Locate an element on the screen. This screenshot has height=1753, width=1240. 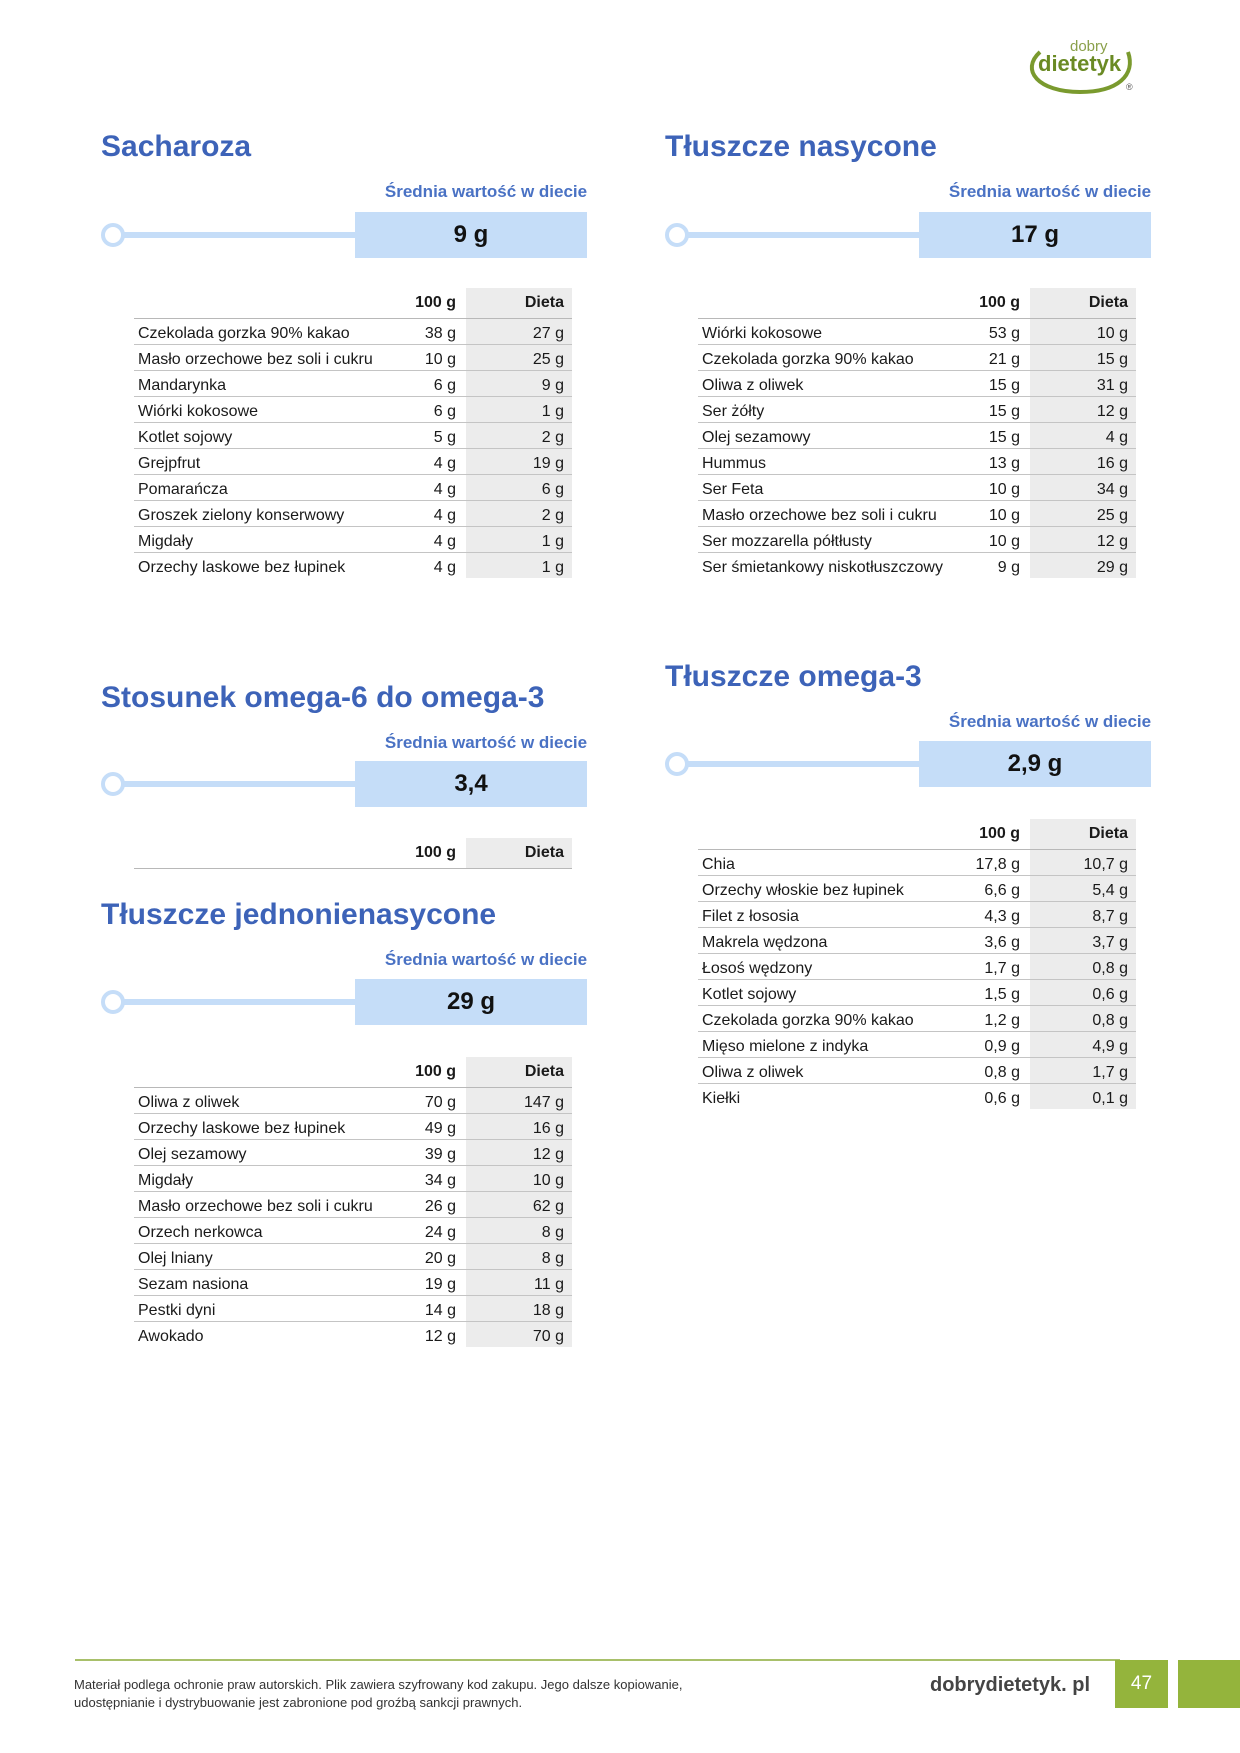
table-row: Kotlet sojowy 5 g 2 g is located at coordinates (353, 435).